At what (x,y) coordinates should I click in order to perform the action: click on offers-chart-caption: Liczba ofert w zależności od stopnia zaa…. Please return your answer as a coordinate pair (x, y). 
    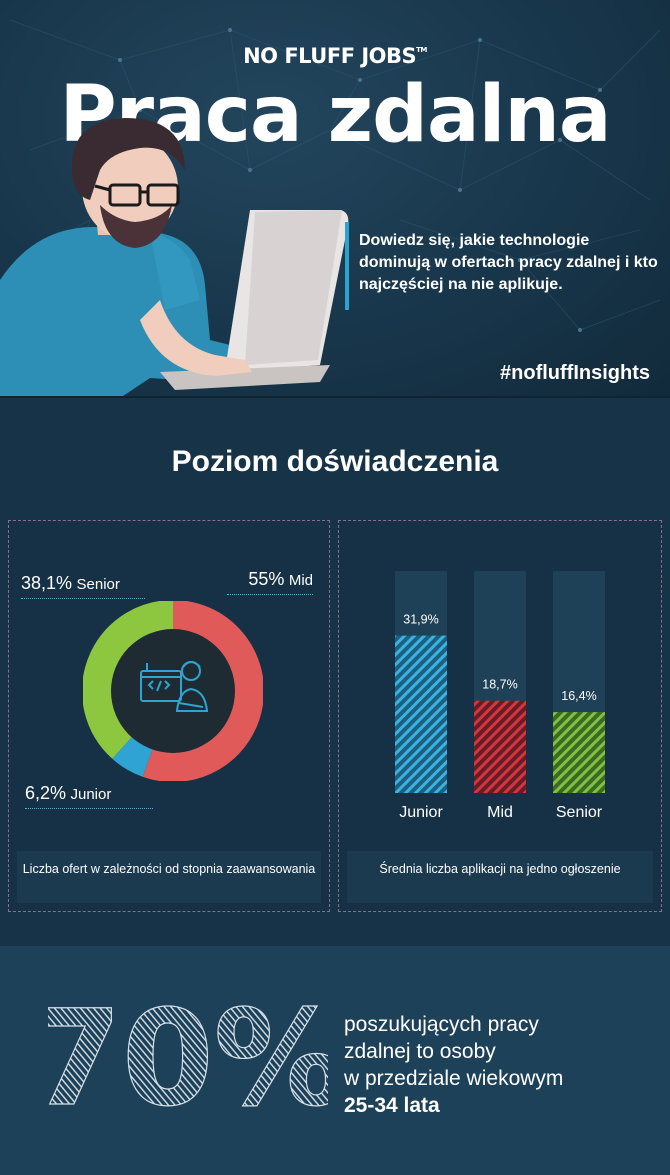
    Looking at the image, I should click on (169, 877).